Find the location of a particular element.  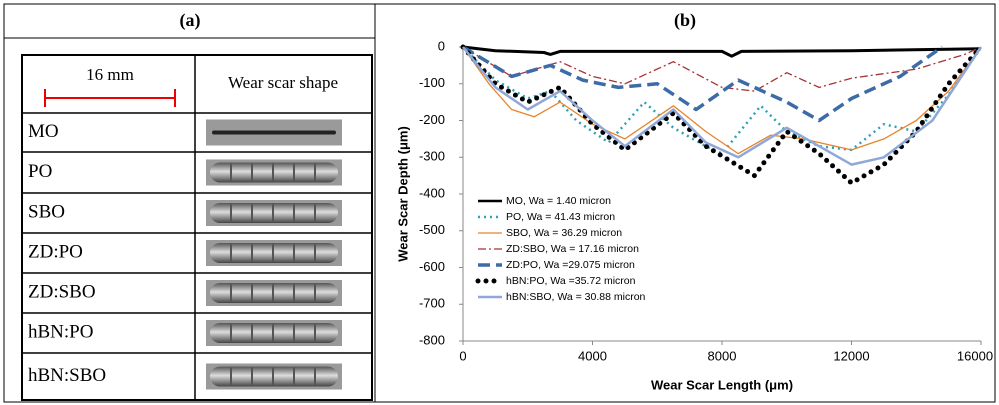

row-label: MO is located at coordinates (43, 131).